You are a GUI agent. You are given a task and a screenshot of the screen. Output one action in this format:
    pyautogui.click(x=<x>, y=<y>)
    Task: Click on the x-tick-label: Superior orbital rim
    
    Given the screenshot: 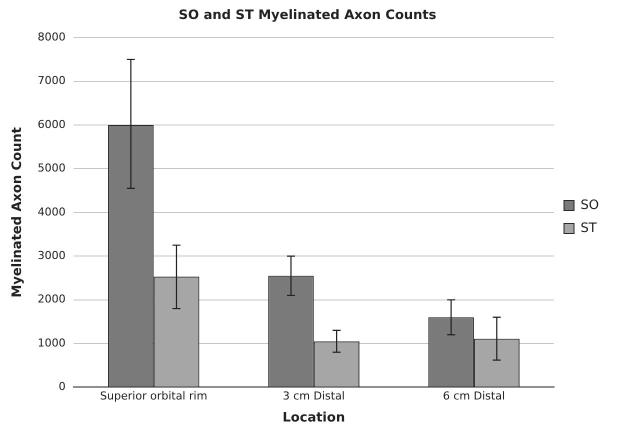 What is the action you would take?
    pyautogui.click(x=154, y=396)
    